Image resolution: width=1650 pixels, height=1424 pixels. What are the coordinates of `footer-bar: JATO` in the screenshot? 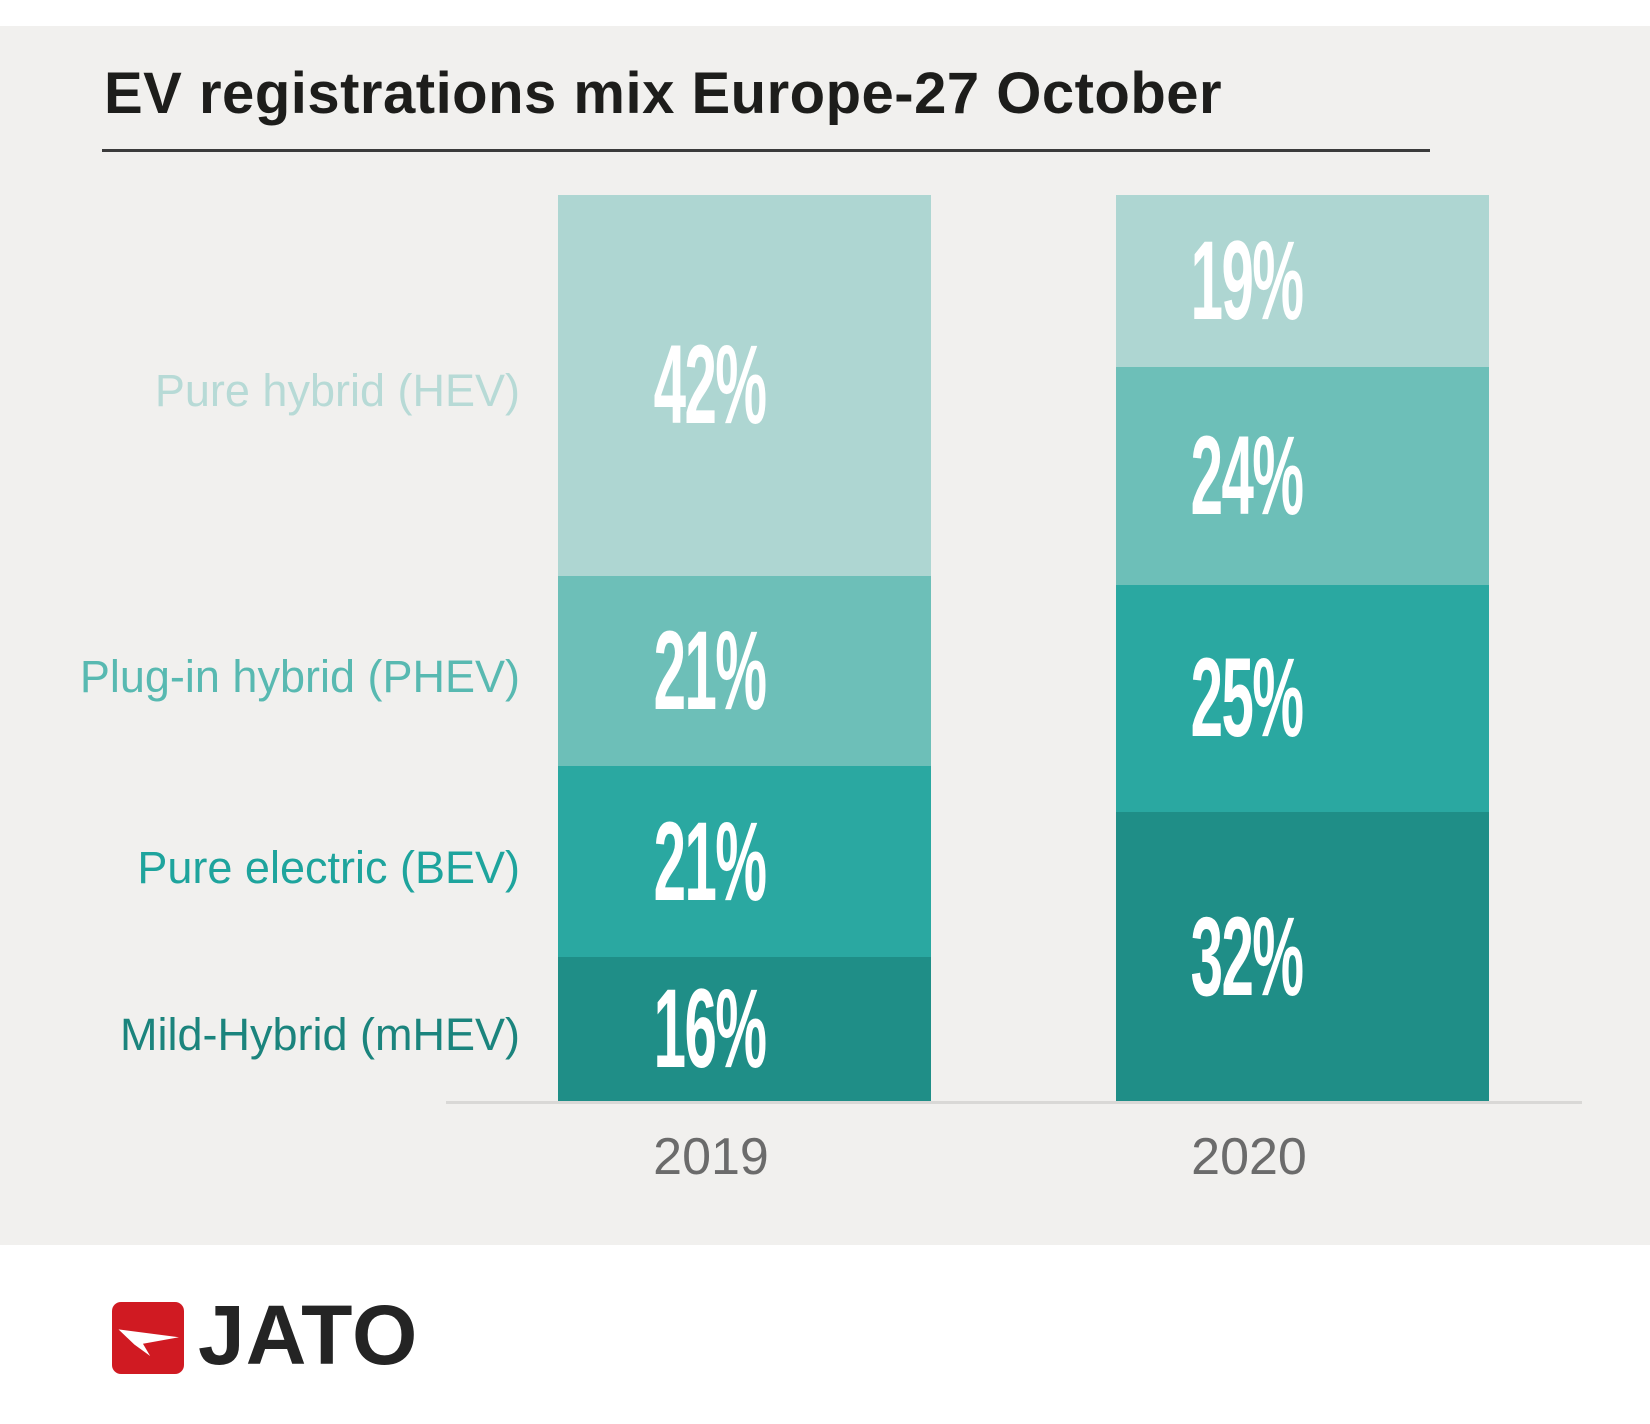 It's located at (825, 1334).